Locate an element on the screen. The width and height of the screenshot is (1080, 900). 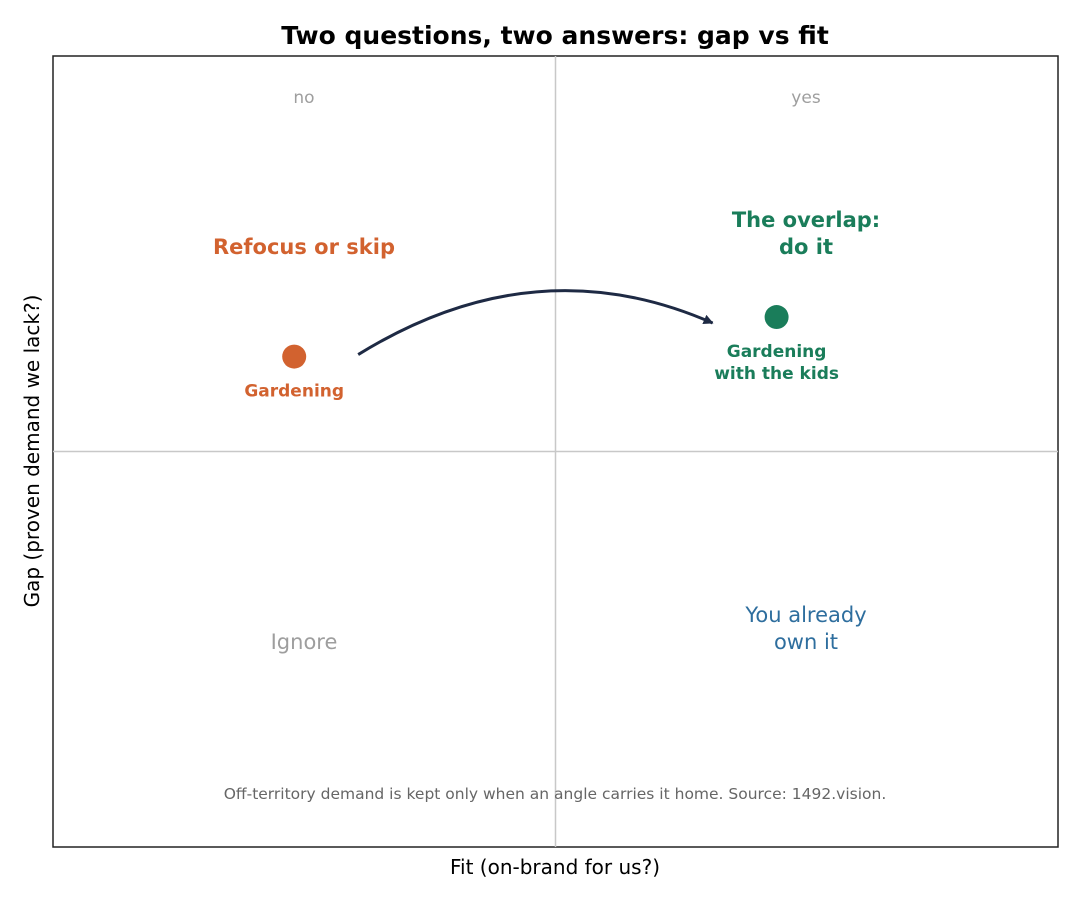
point-label: with the kids is located at coordinates (776, 374).